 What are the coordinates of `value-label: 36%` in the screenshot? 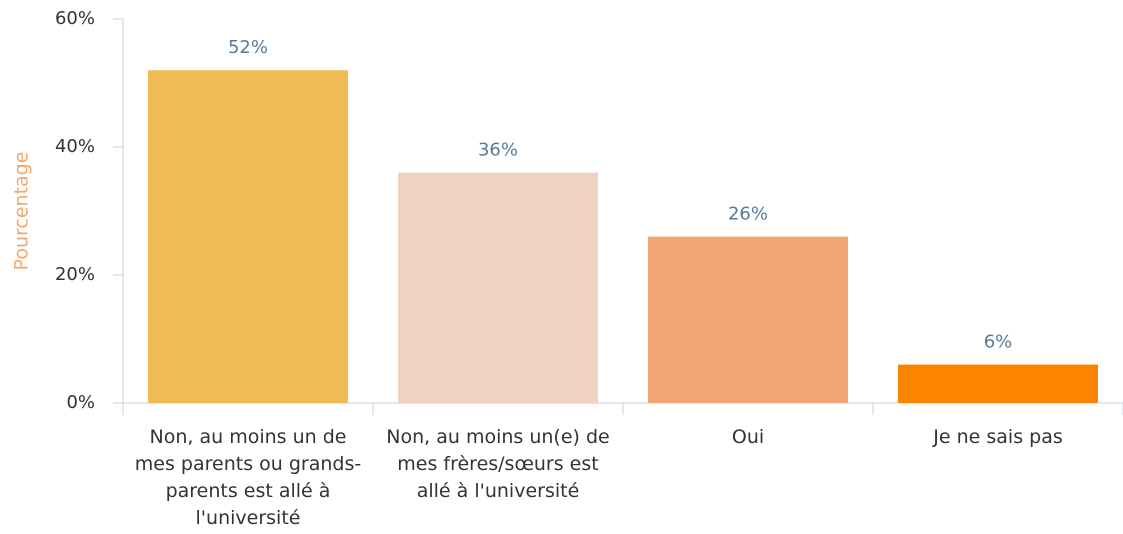 It's located at (498, 150).